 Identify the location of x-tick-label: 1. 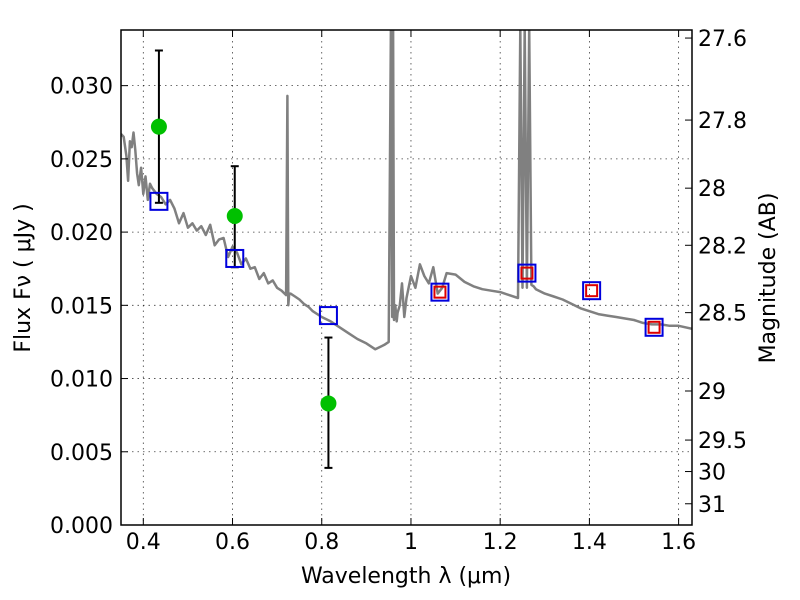
(411, 542).